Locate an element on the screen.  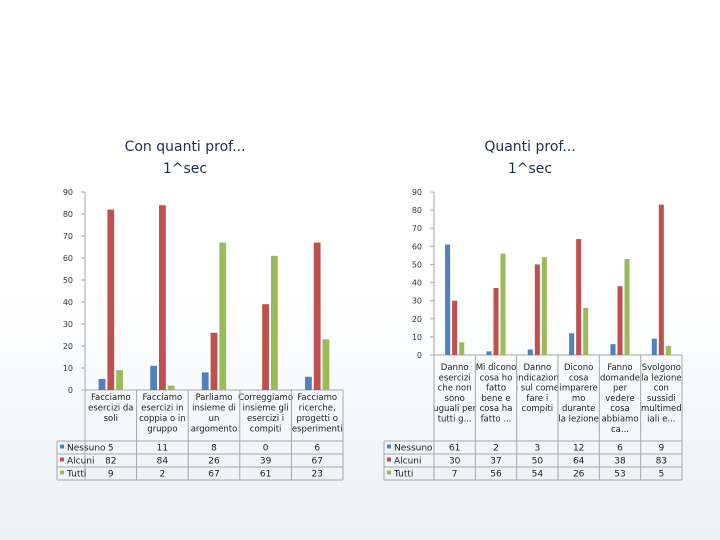
right-chart-data-label: 5 is located at coordinates (661, 475).